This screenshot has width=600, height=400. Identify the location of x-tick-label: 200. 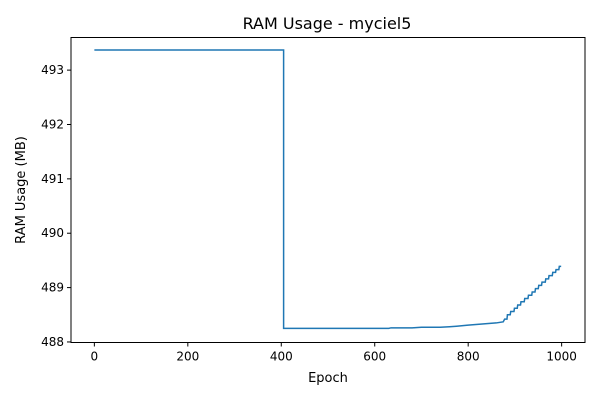
(187, 357).